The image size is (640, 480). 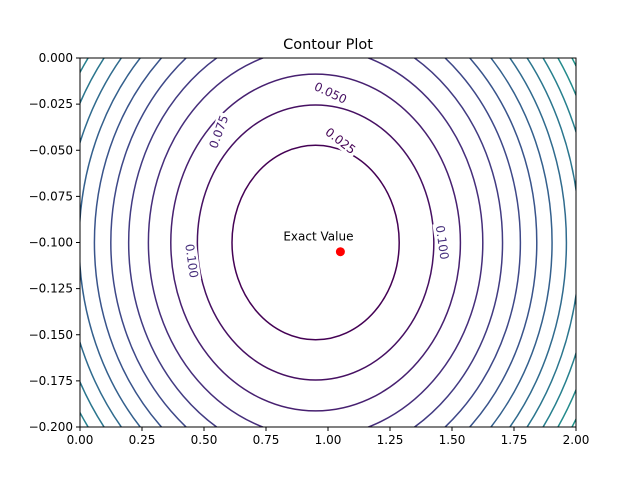 I want to click on y-tick-label: −0.150, so click(x=51, y=335).